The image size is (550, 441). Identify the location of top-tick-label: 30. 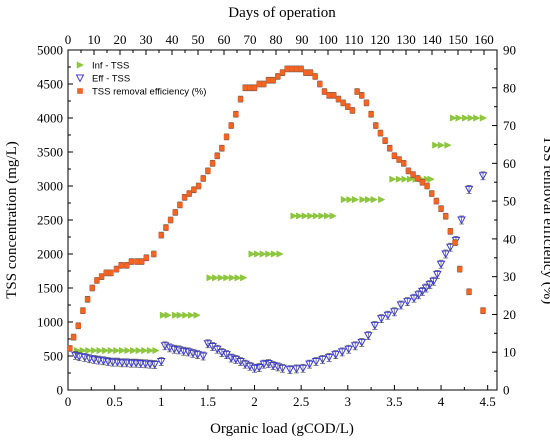
(146, 39).